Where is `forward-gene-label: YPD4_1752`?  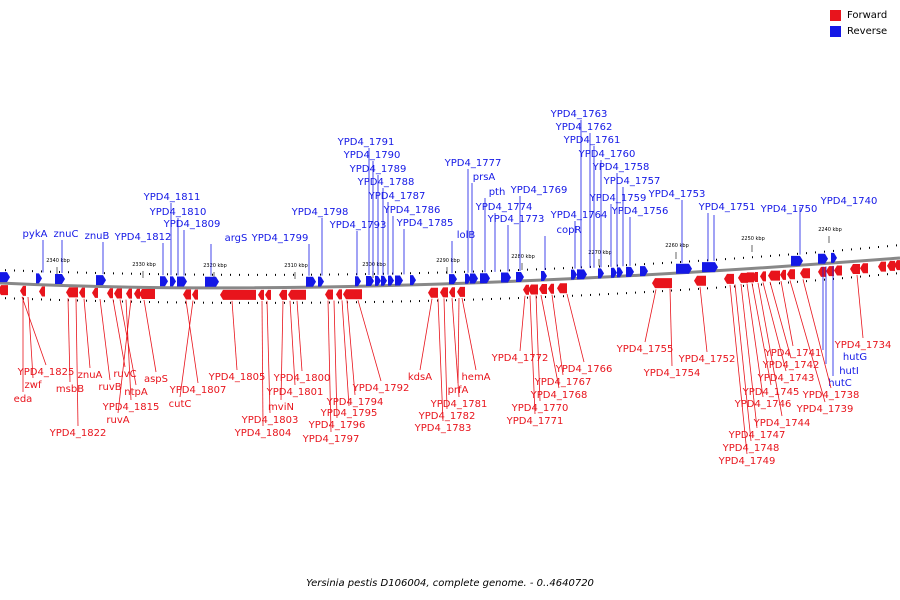 forward-gene-label: YPD4_1752 is located at coordinates (707, 359).